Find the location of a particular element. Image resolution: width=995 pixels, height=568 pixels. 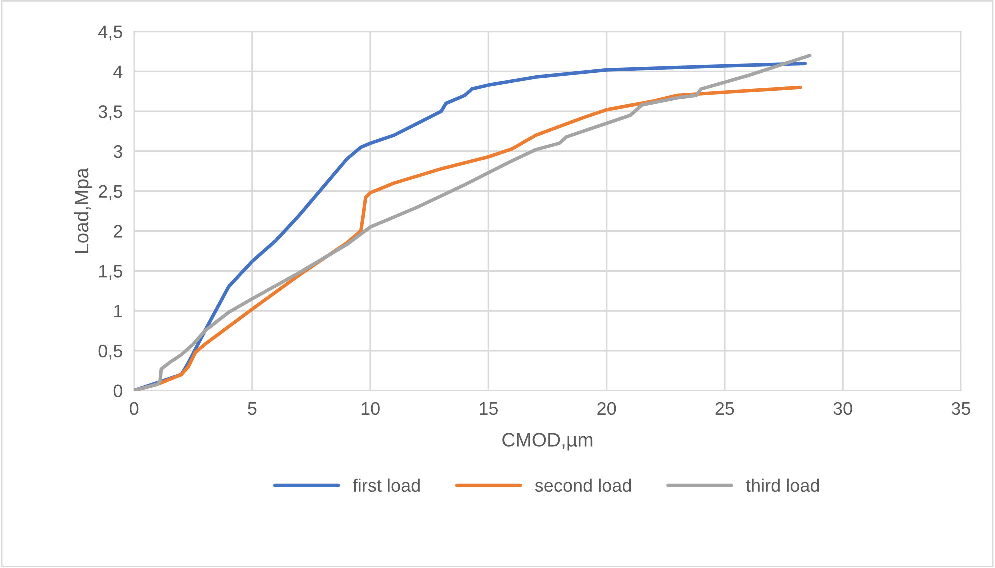

x-tick-label: 35 is located at coordinates (961, 409).